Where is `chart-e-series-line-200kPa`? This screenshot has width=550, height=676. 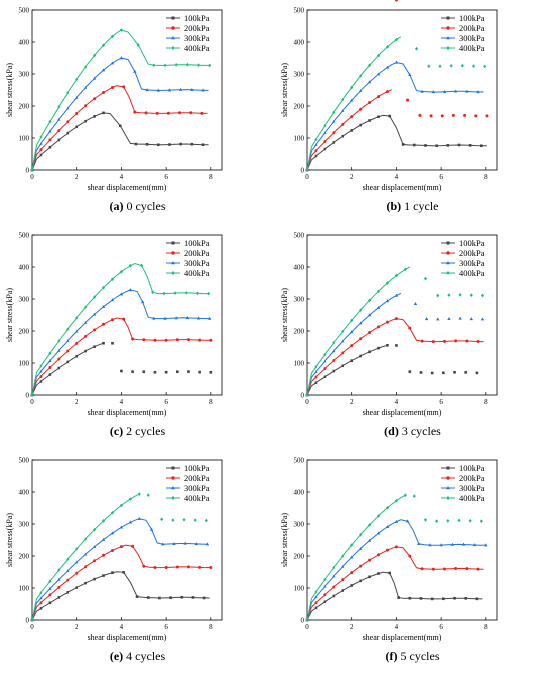
chart-e-series-line-200kPa is located at coordinates (121, 582).